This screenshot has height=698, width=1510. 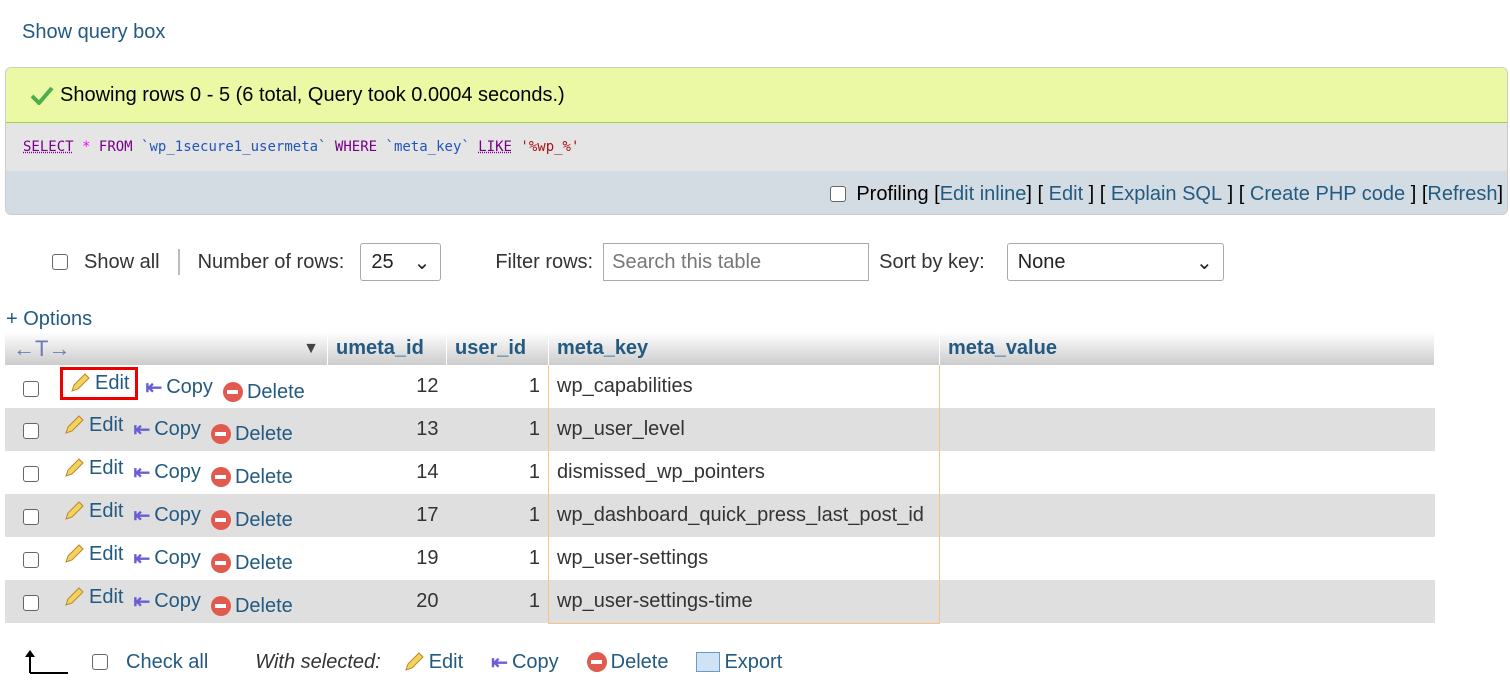 I want to click on cell-umeta-id: 14, so click(x=427, y=472).